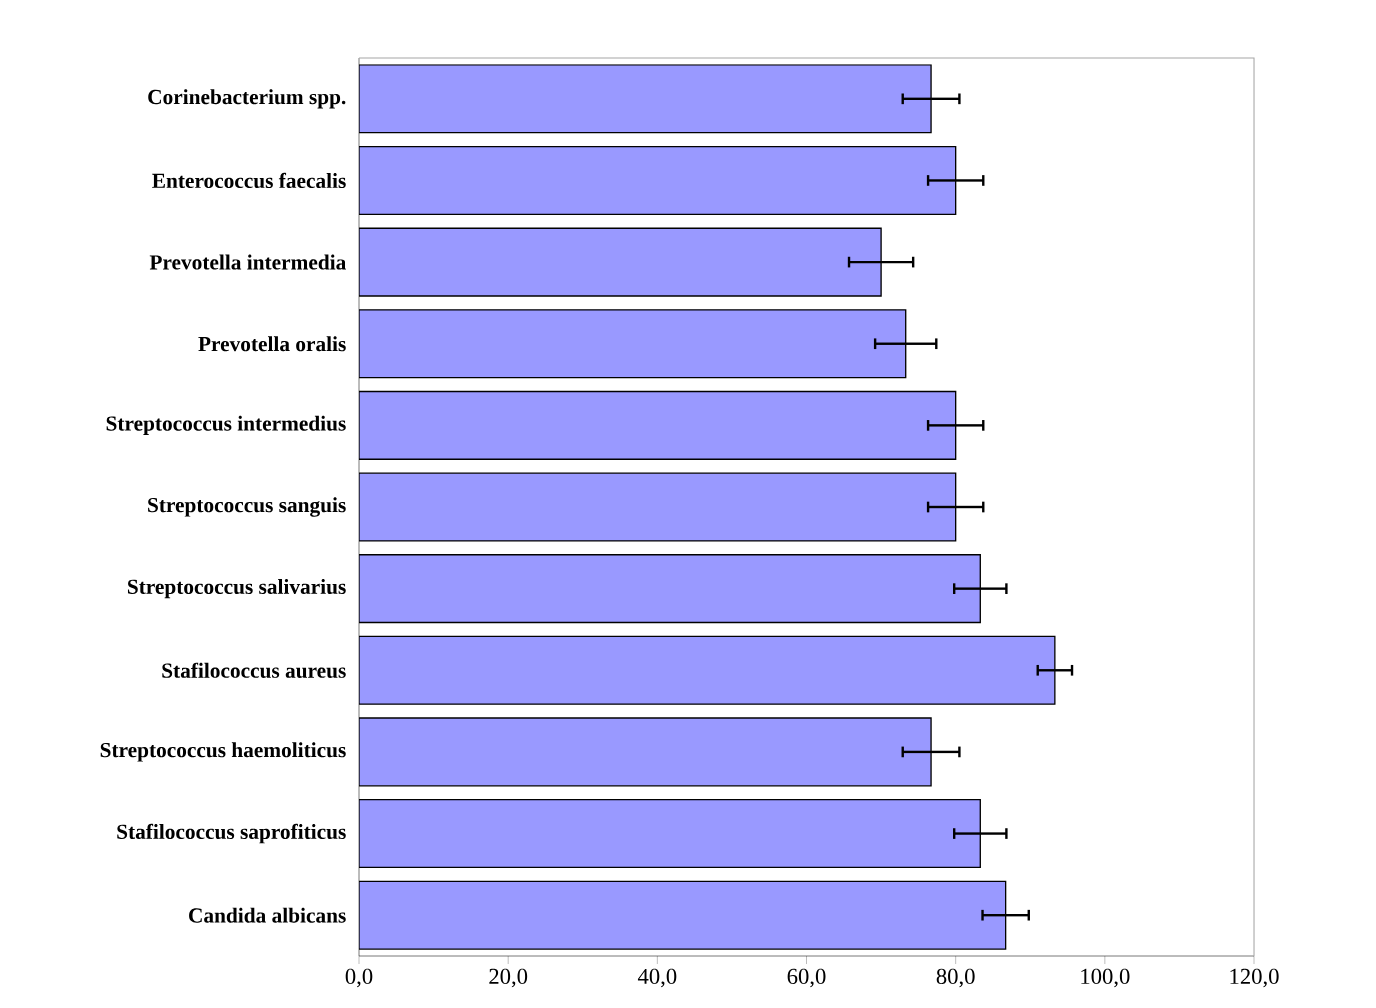 Image resolution: width=1376 pixels, height=1008 pixels. What do you see at coordinates (955, 978) in the screenshot?
I see `x-tick-label: 80,0` at bounding box center [955, 978].